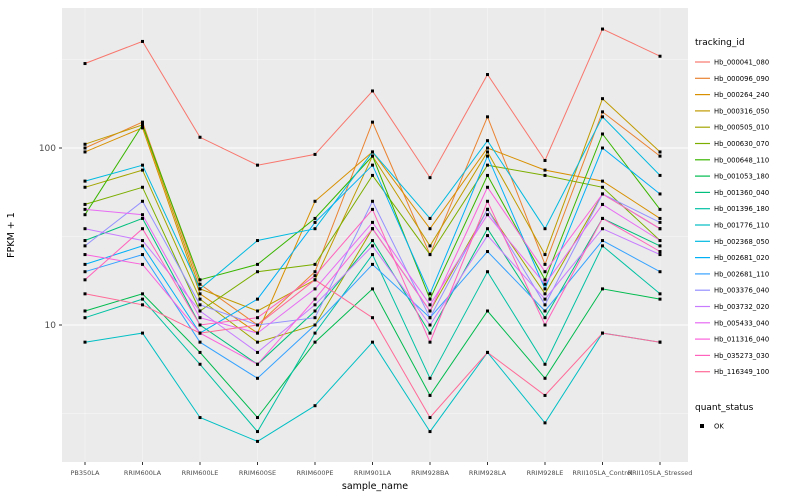  What do you see at coordinates (724, 408) in the screenshot?
I see `legend-quant-title: quant_status` at bounding box center [724, 408].